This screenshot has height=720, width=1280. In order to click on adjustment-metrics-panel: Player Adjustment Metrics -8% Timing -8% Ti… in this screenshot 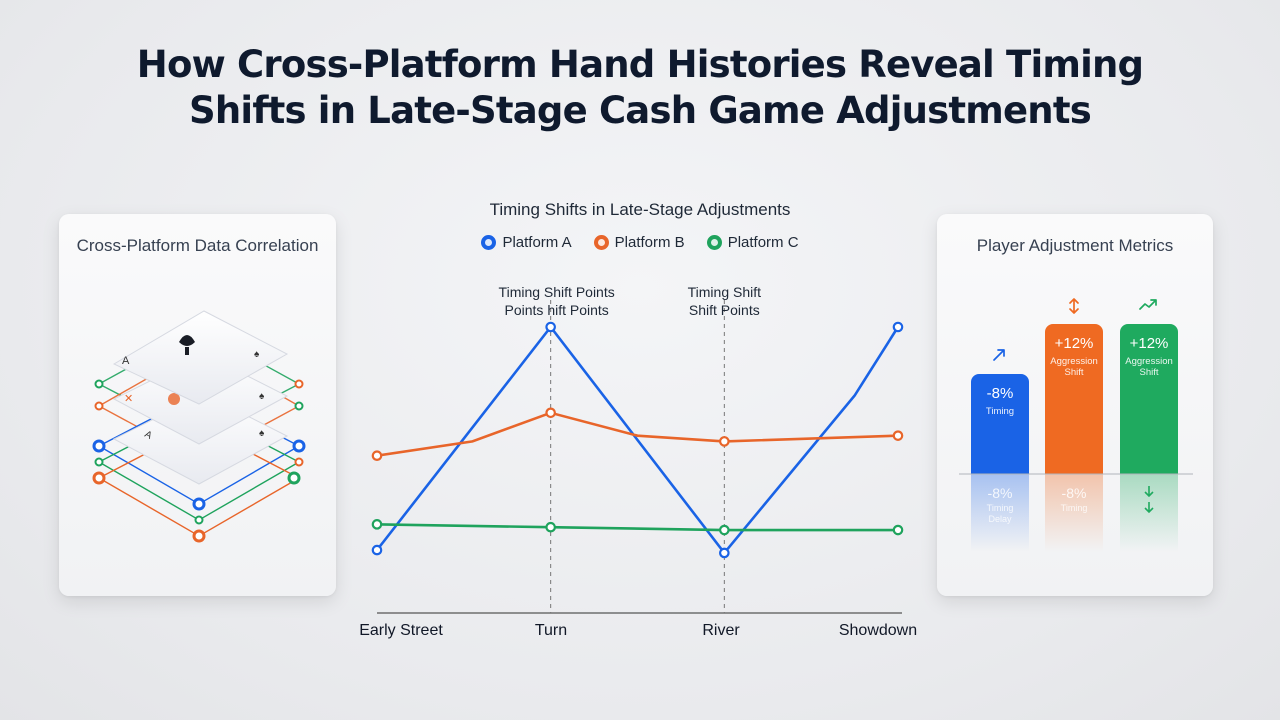, I will do `click(1075, 405)`.